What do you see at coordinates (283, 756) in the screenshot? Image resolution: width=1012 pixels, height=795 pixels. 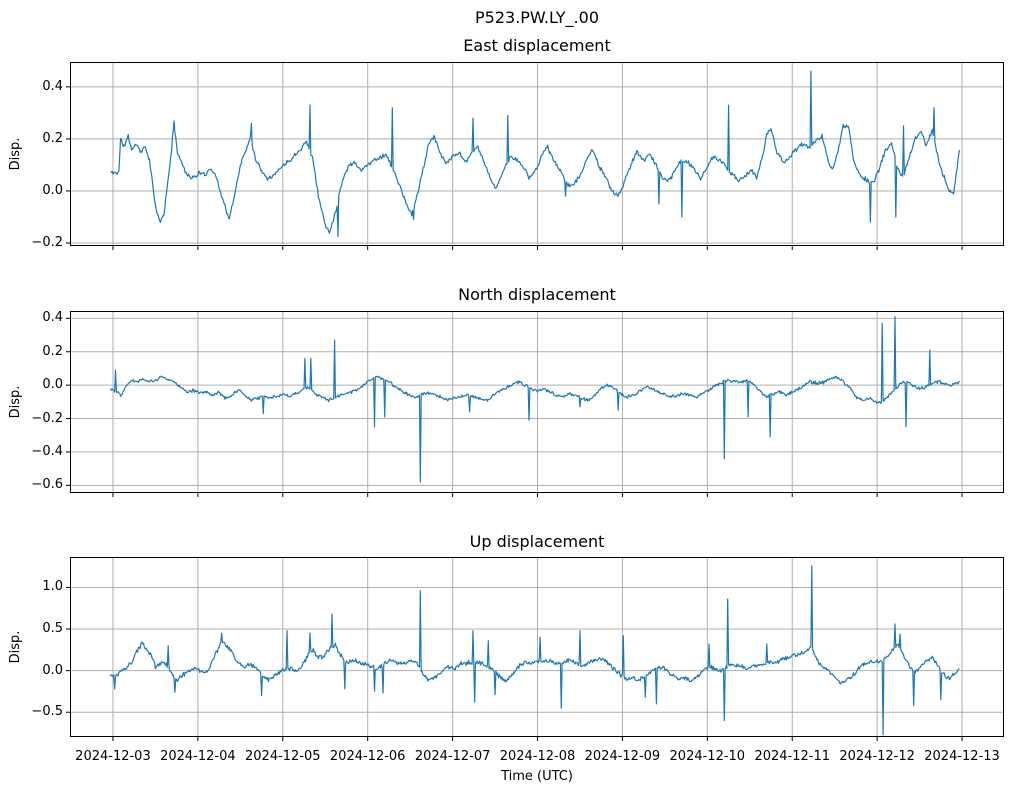 I see `x-tick-label: 2024-12-05` at bounding box center [283, 756].